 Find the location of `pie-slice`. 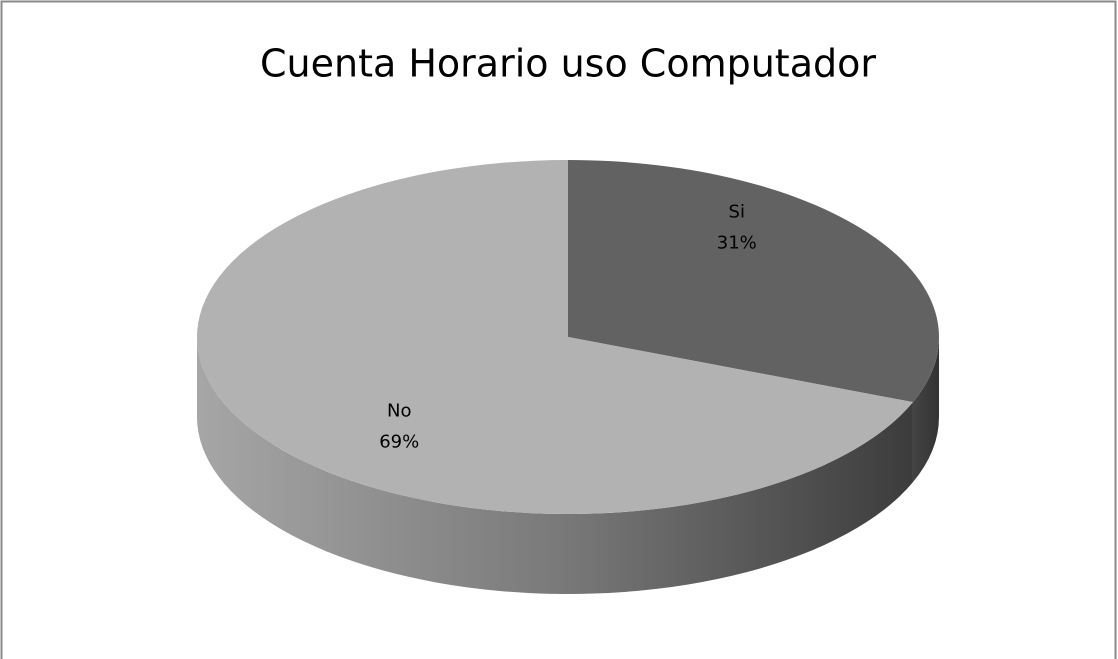

pie-slice is located at coordinates (753, 281).